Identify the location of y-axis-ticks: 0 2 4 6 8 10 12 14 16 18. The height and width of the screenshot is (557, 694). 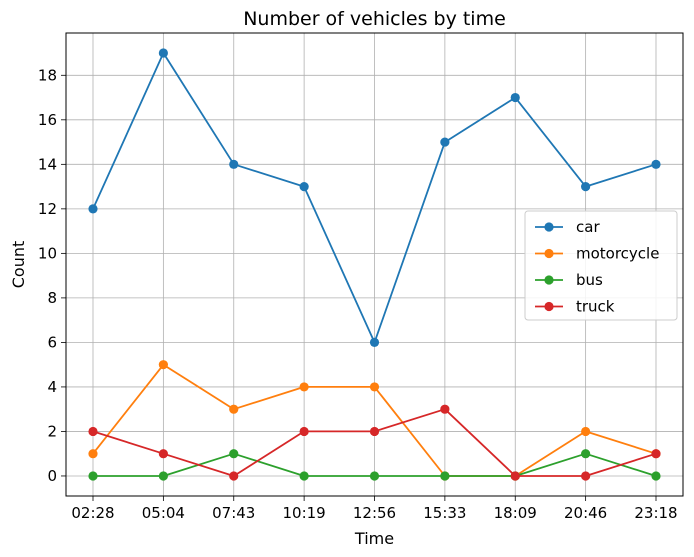
(52, 275).